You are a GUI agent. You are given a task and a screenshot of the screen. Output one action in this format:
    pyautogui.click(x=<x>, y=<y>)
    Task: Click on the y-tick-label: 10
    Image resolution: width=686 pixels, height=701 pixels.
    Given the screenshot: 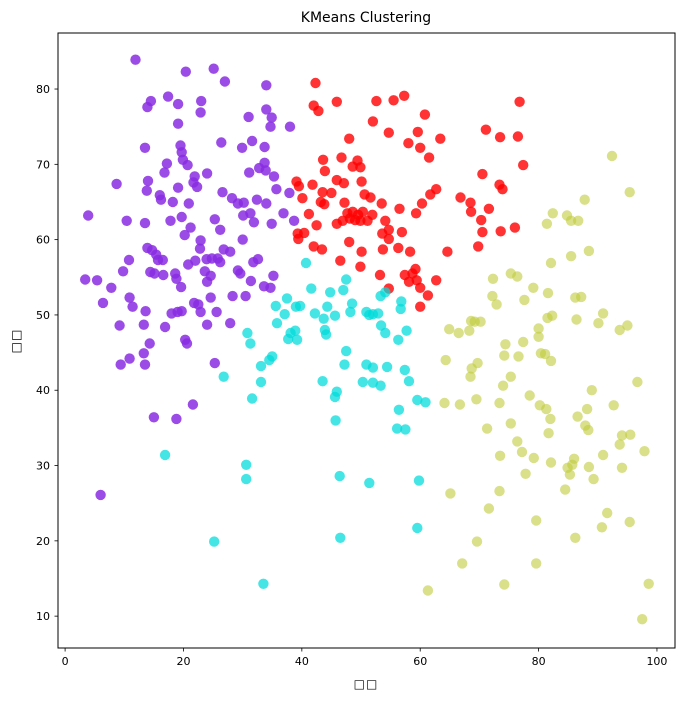 What is the action you would take?
    pyautogui.click(x=43, y=616)
    